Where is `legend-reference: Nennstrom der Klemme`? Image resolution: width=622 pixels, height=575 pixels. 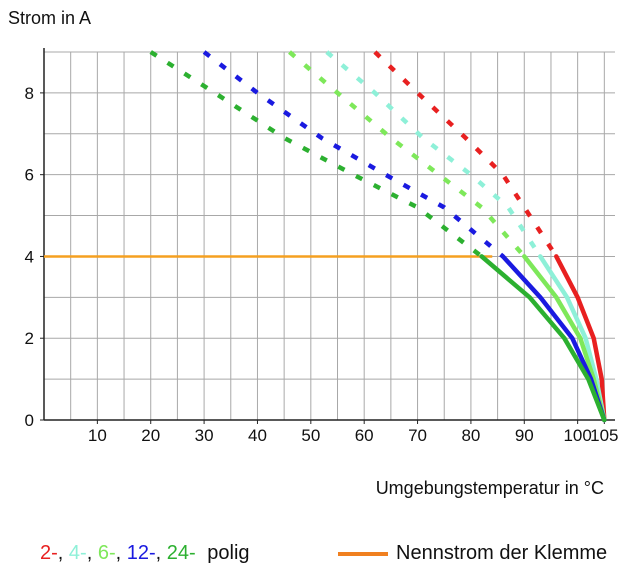 legend-reference: Nennstrom der Klemme is located at coordinates (472, 553).